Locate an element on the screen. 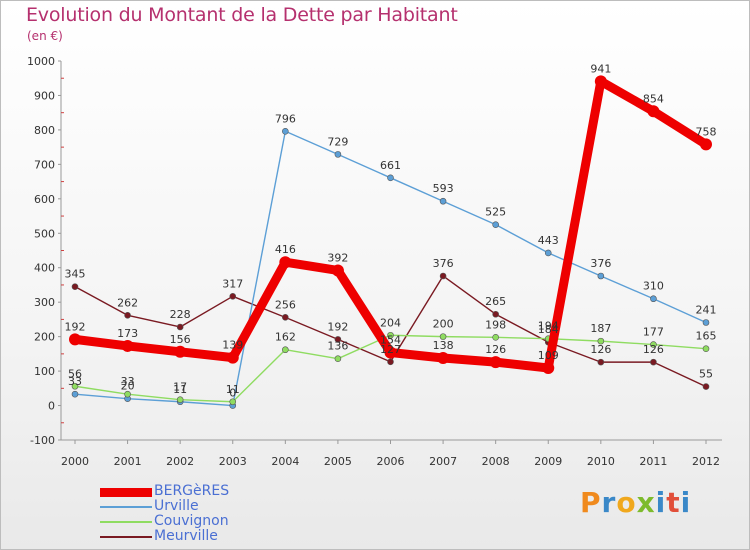 This screenshot has height=550, width=750. legend-label: BERGèRES is located at coordinates (192, 491).